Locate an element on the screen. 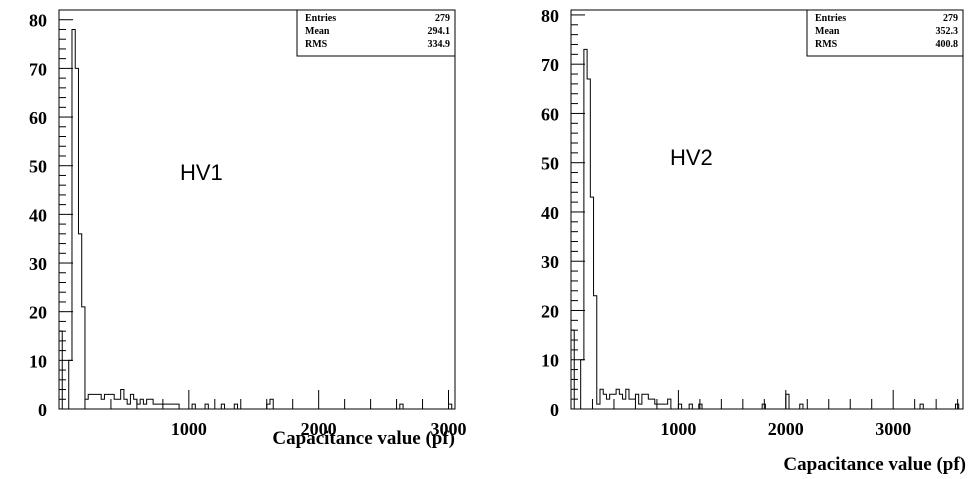 The image size is (968, 479). stats-value: 400.8 is located at coordinates (947, 44).